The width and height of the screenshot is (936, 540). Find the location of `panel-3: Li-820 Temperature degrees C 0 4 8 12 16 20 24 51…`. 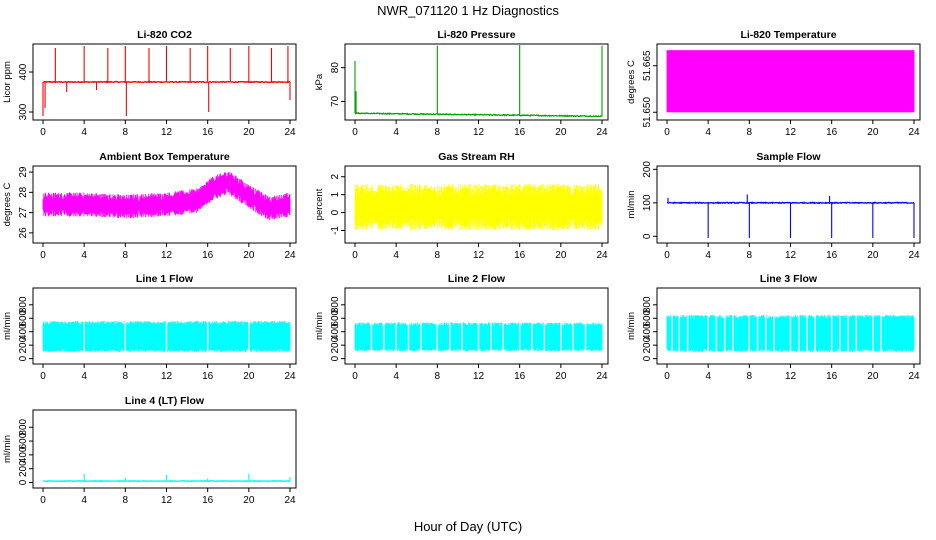

panel-3: Li-820 Temperature degrees C 0 4 8 12 16 20 24 51… is located at coordinates (773, 83).